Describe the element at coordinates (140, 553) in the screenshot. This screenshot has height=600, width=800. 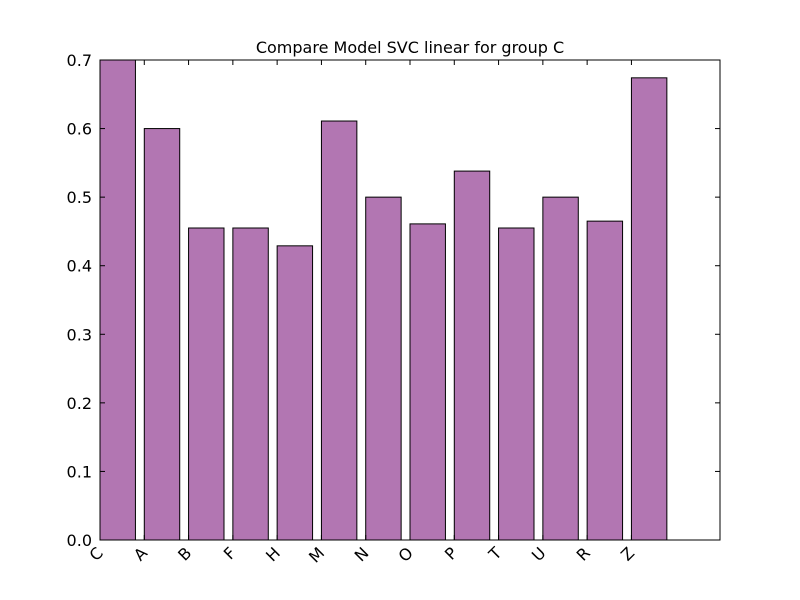
I see `x-tick-label-A: A` at that location.